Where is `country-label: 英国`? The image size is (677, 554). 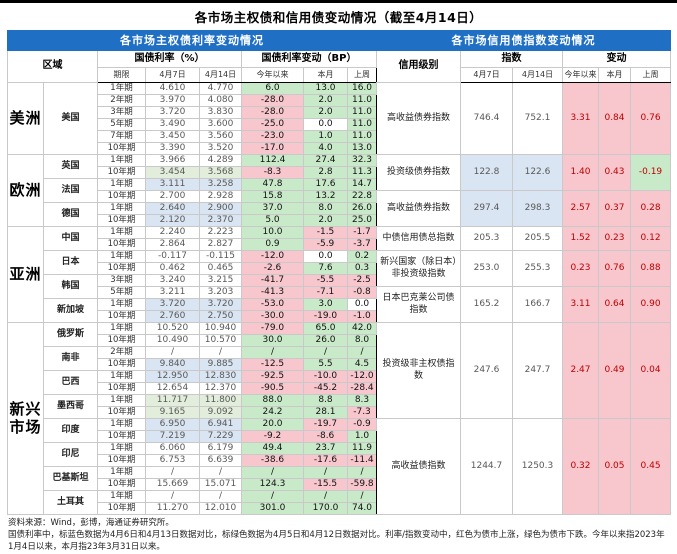 country-label: 英国 is located at coordinates (70, 166).